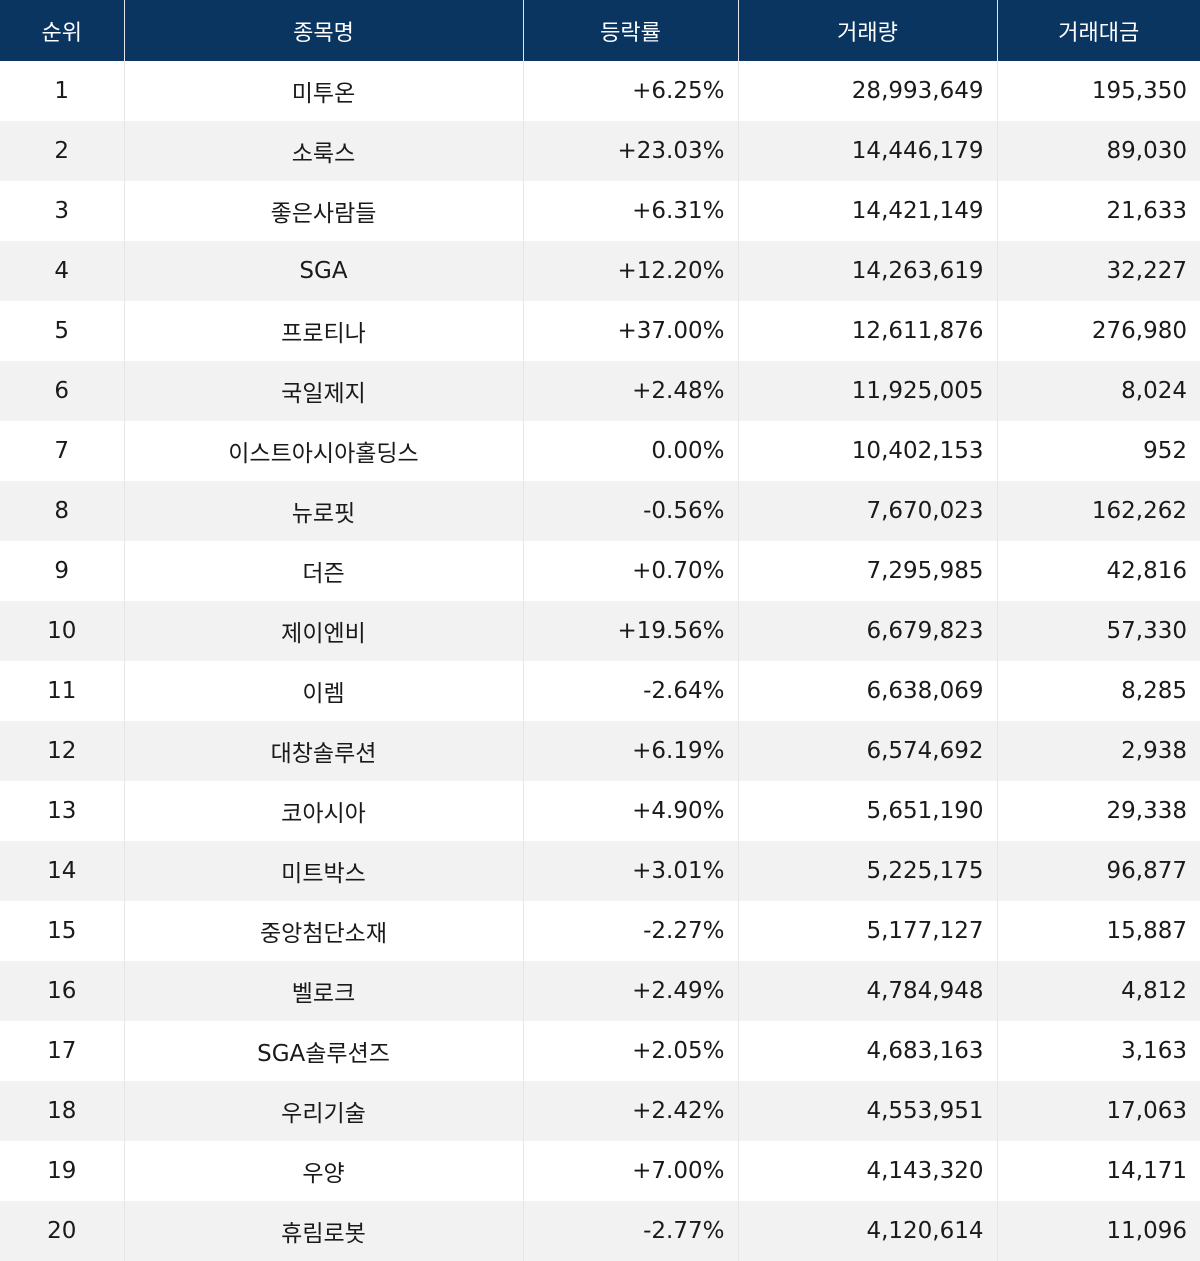  What do you see at coordinates (868, 1171) in the screenshot?
I see `cell-volume: 4,143,320` at bounding box center [868, 1171].